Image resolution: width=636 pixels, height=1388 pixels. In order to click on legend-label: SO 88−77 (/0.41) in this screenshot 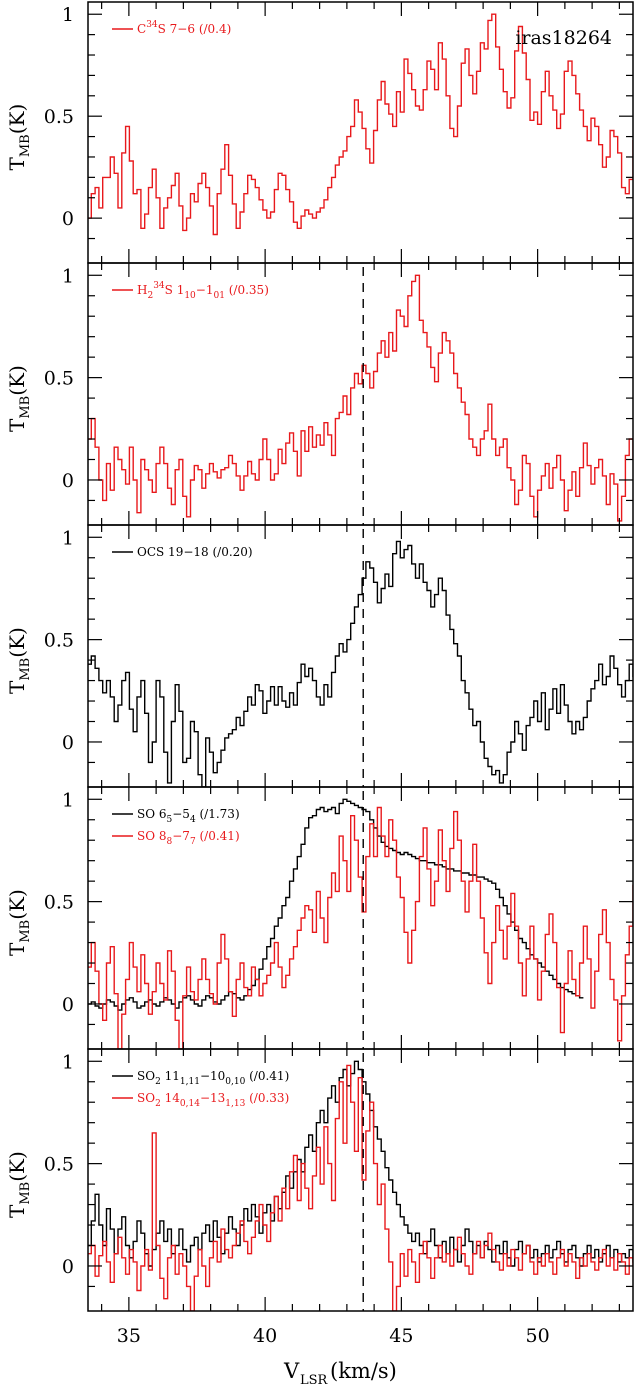, I will do `click(188, 838)`.